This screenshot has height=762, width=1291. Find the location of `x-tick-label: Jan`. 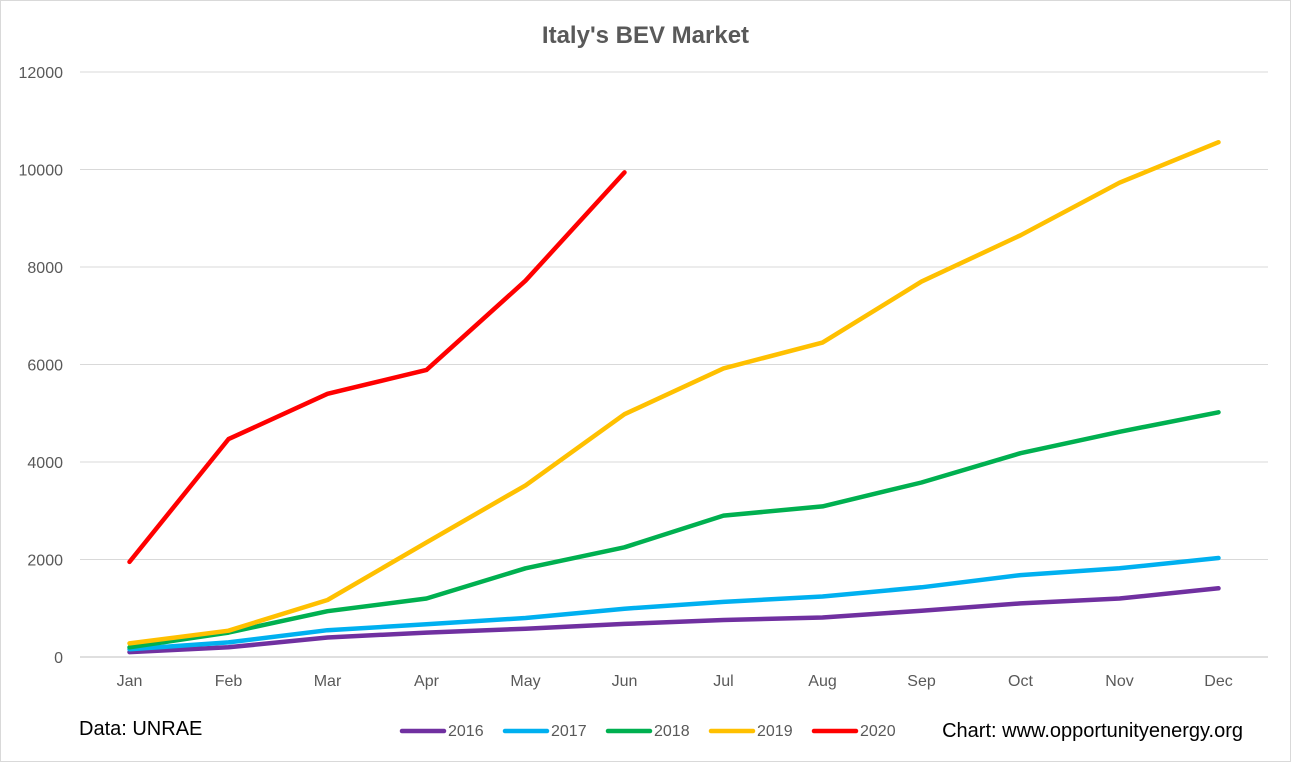

x-tick-label: Jan is located at coordinates (130, 681).